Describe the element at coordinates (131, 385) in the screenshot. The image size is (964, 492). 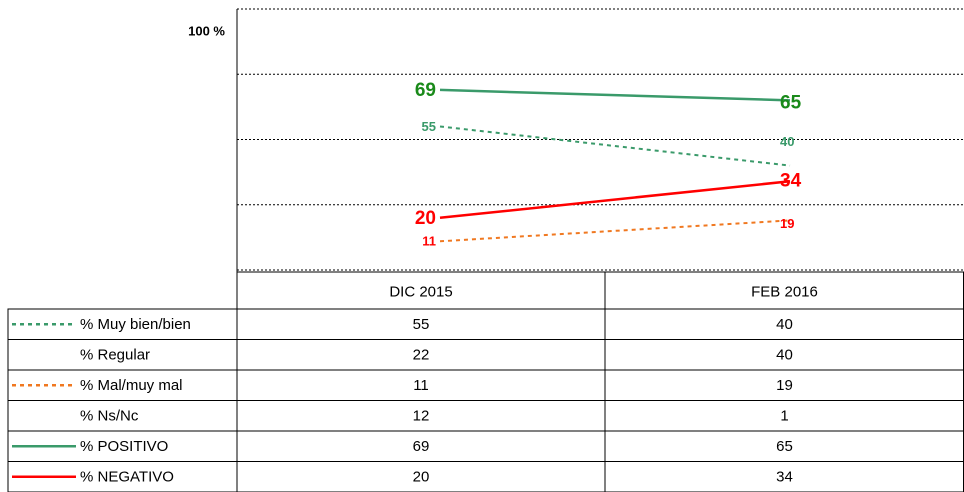
I see `legend-label: % Mal/muy mal` at that location.